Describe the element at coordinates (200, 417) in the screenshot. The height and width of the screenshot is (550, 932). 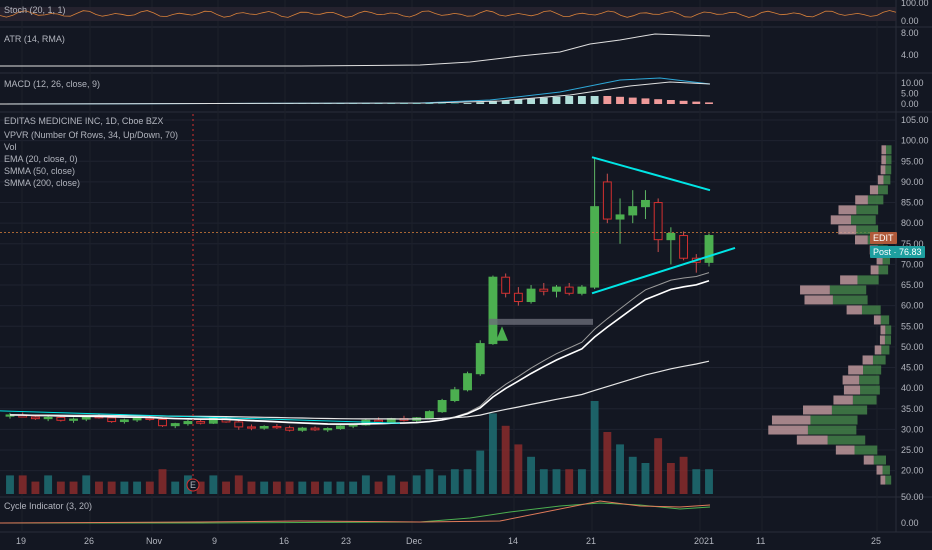
I see `old-trendline` at that location.